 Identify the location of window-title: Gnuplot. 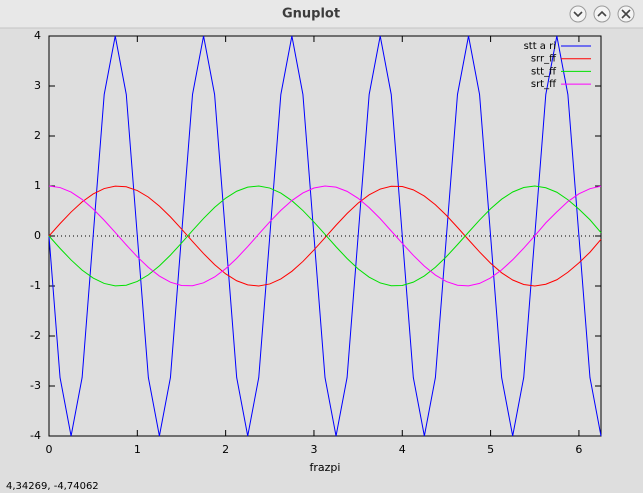
(311, 14).